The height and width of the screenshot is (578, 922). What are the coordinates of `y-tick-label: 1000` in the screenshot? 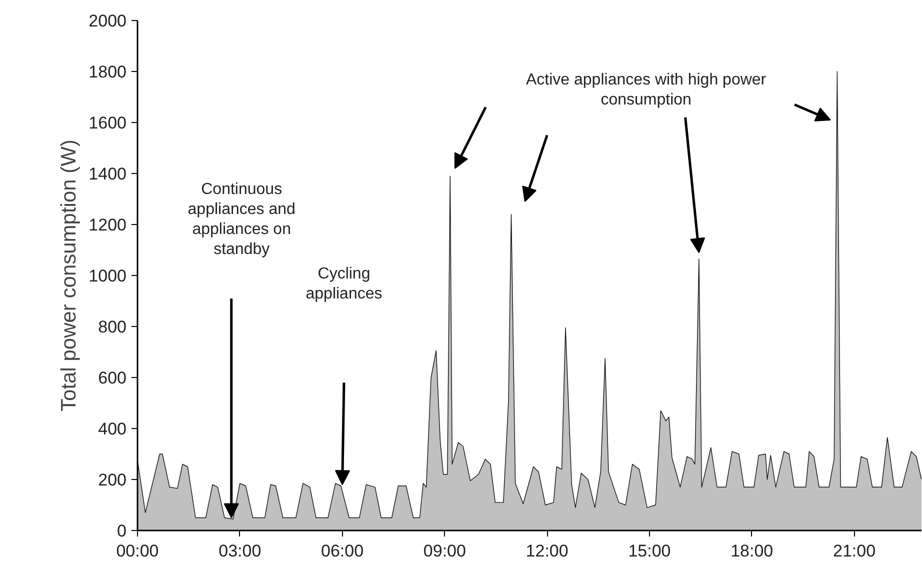 It's located at (107, 276).